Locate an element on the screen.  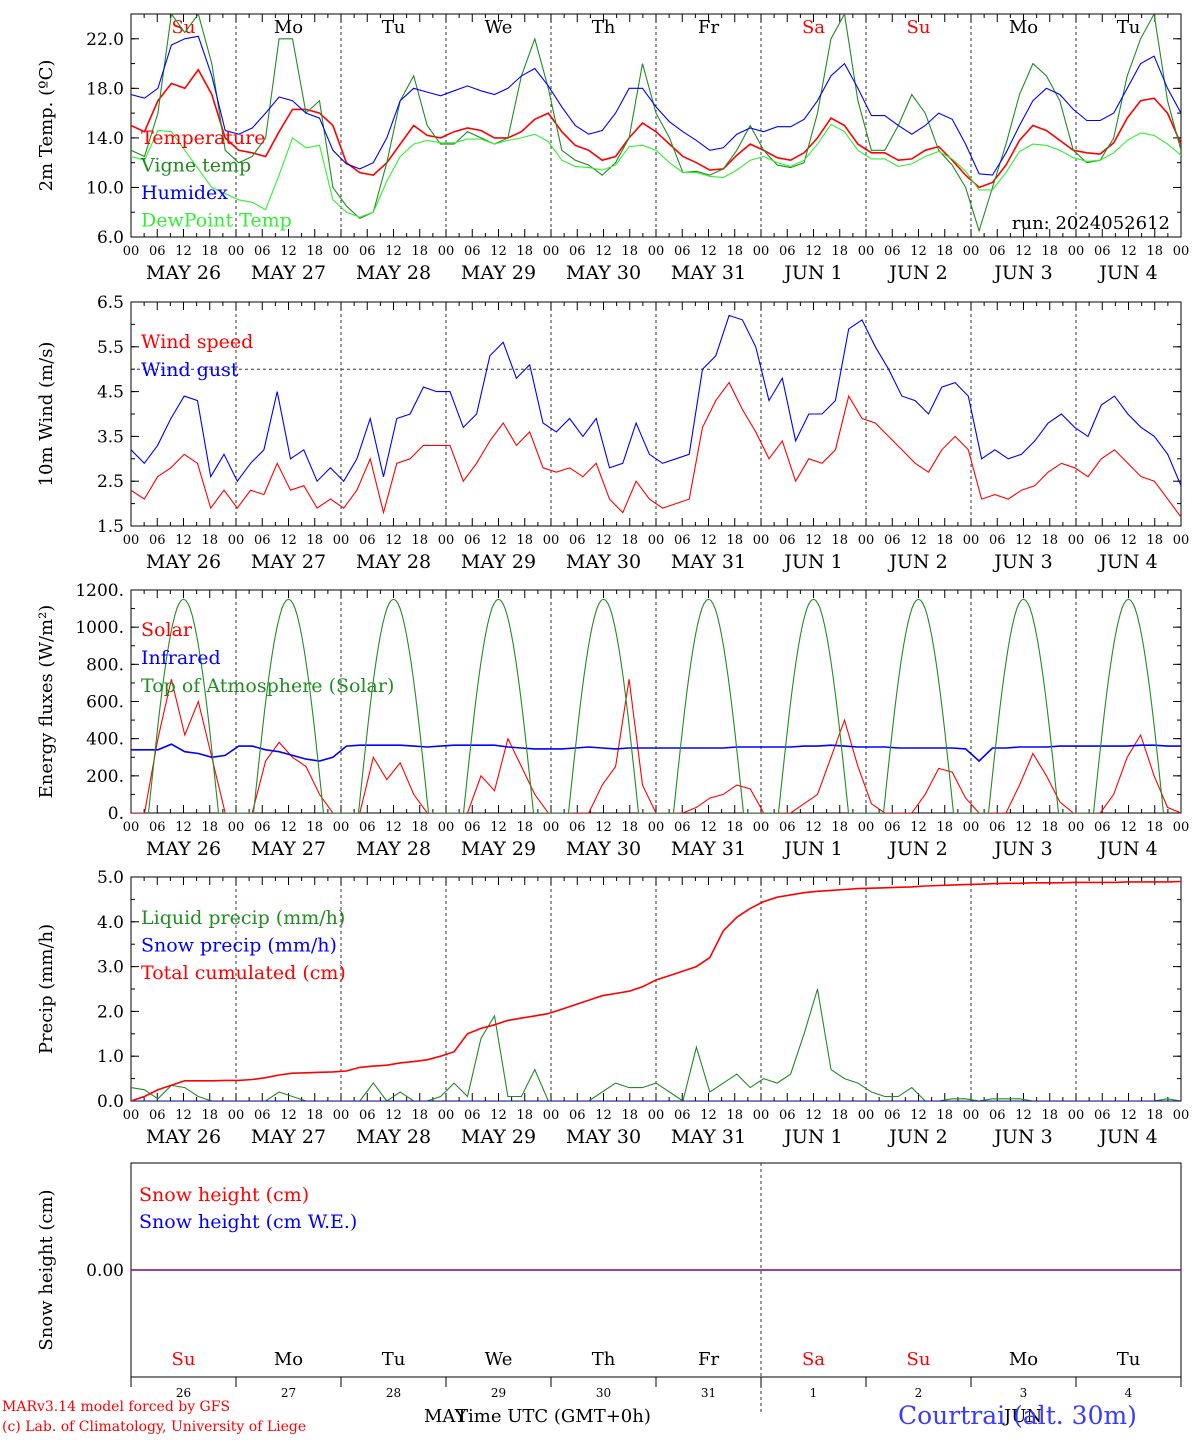
month-label-right: JUN is located at coordinates (1023, 1416).